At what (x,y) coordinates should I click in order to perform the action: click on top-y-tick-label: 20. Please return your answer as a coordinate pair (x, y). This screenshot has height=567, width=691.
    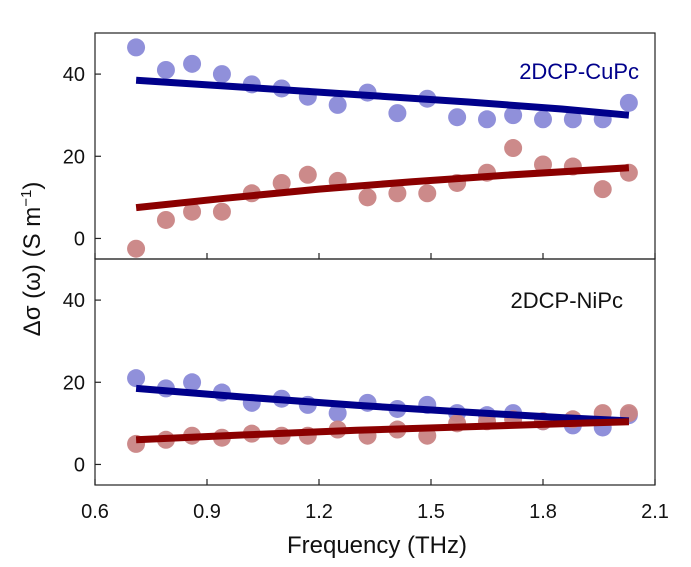
    Looking at the image, I should click on (74, 157).